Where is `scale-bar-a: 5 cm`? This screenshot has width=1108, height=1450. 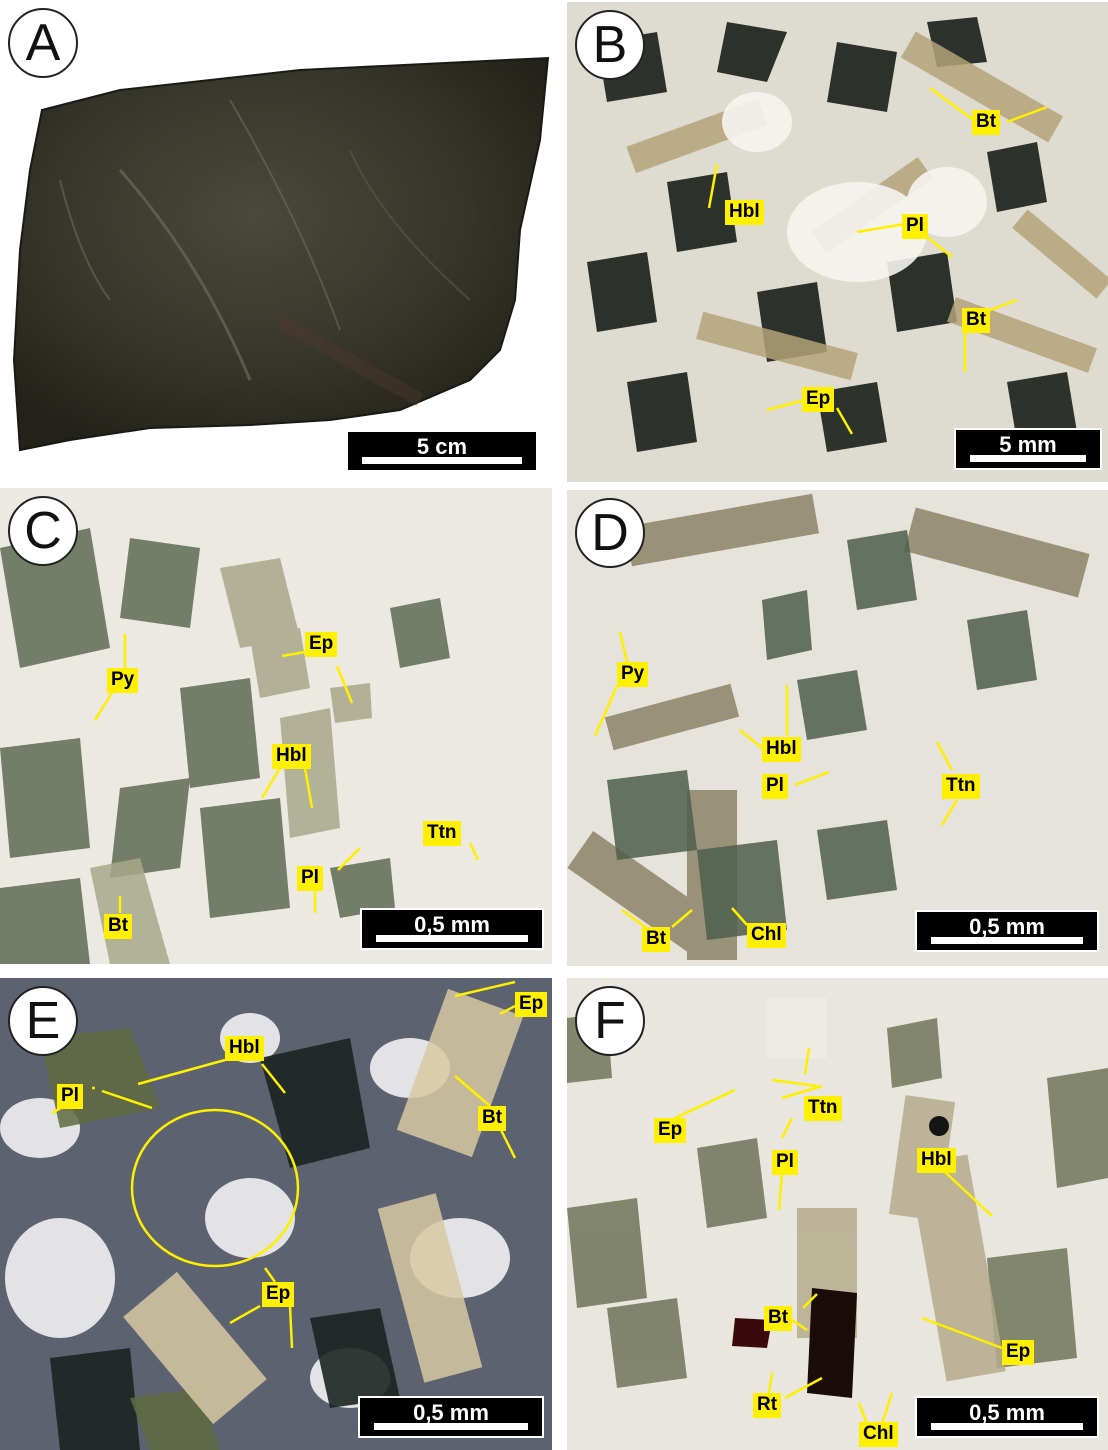
scale-bar-a: 5 cm is located at coordinates (442, 451).